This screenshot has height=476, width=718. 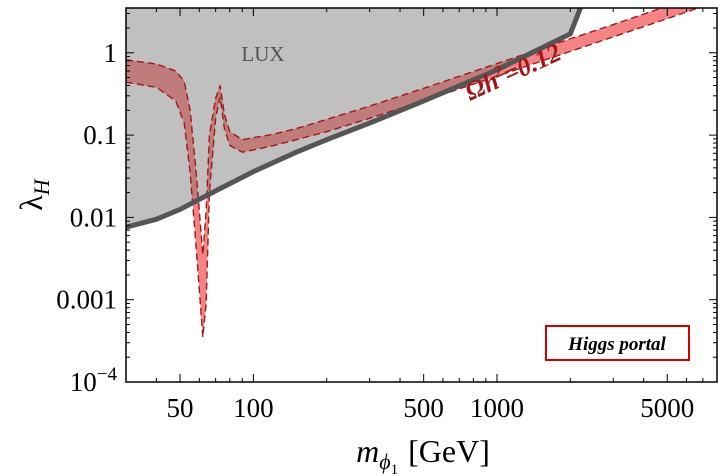 I want to click on y-tick-label: 0.001, so click(x=86, y=300).